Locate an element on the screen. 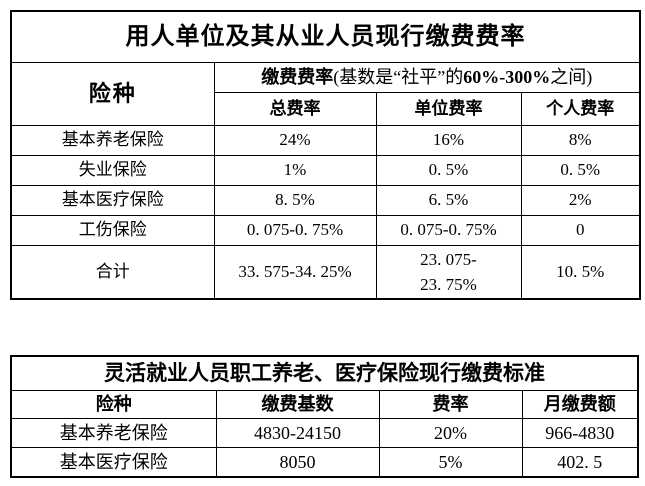 The image size is (645, 486). contribution-base-cell: 8050 is located at coordinates (297, 462).